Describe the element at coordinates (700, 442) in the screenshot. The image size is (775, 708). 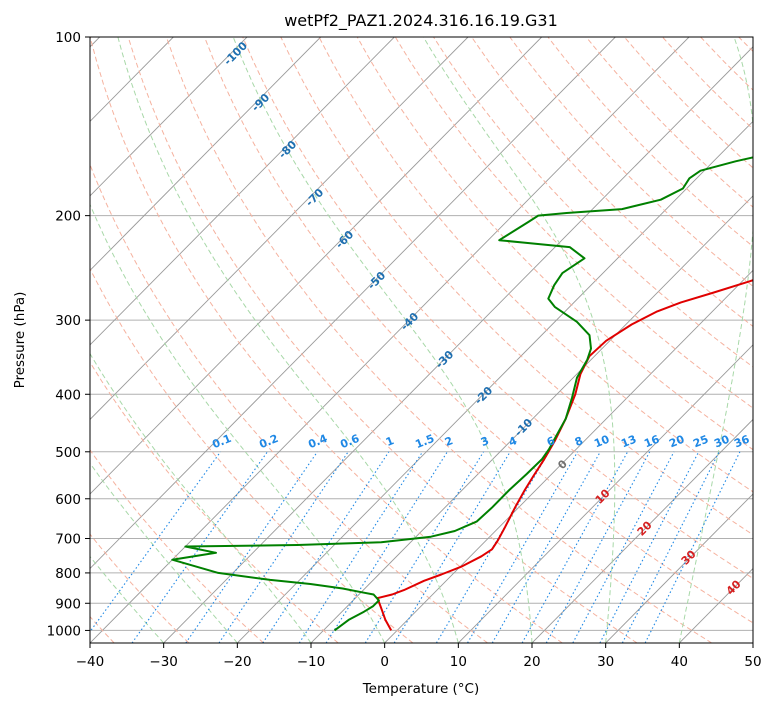
I see `mixing-ratio-label: 25` at that location.